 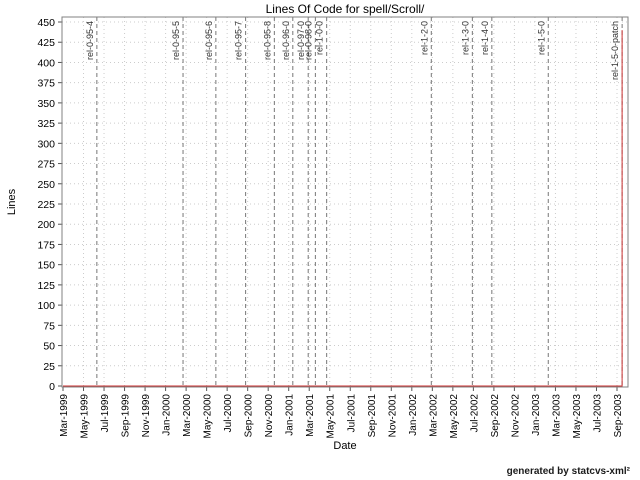 I want to click on x-tick-label: Sep-2003, so click(x=618, y=416).